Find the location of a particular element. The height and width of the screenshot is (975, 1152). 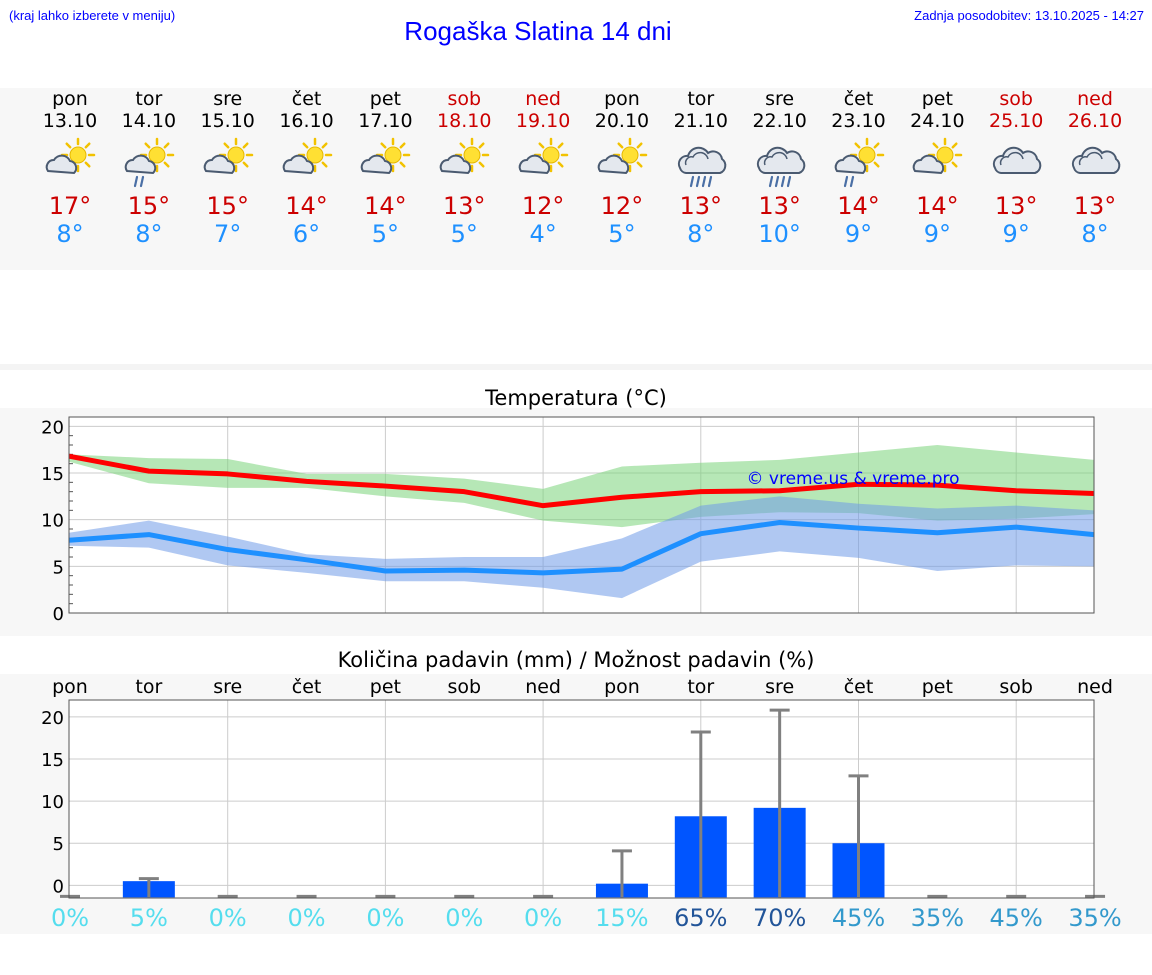

day-name: pon is located at coordinates (622, 99).